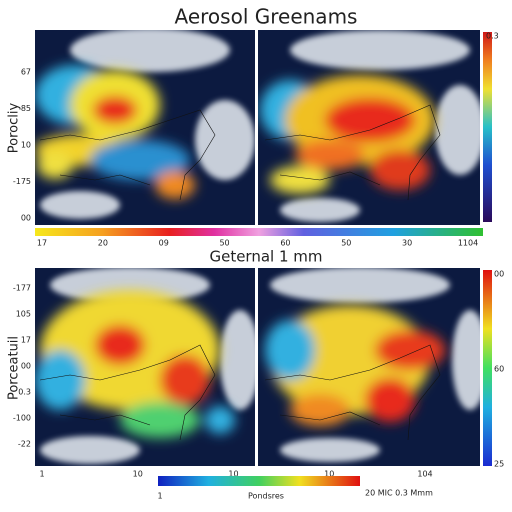 The image size is (512, 512). What do you see at coordinates (22, 181) in the screenshot?
I see `y-tick-label: -175` at bounding box center [22, 181].